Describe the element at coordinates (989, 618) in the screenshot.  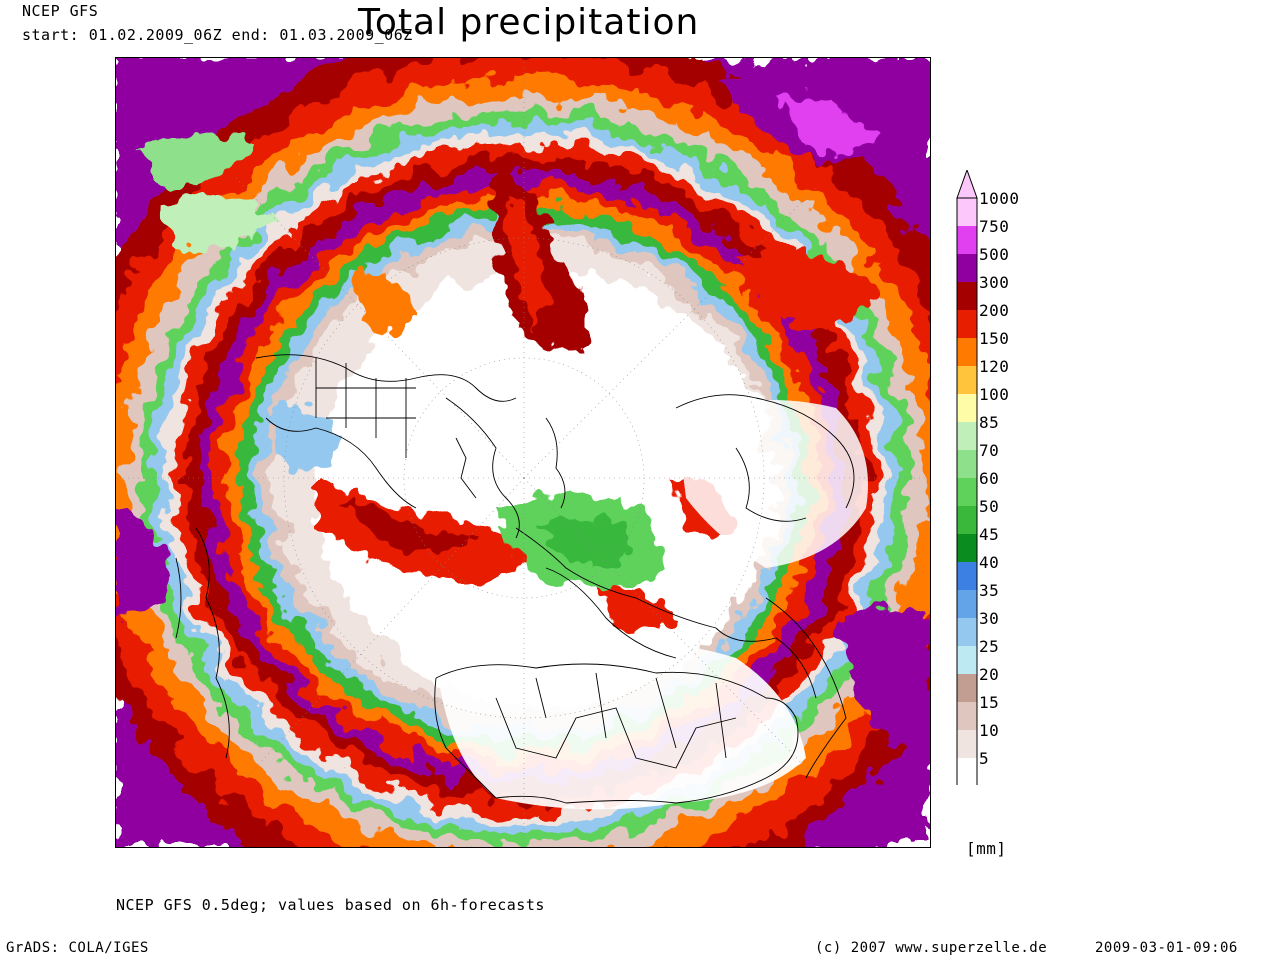
I see `legend-label-30: 30` at that location.